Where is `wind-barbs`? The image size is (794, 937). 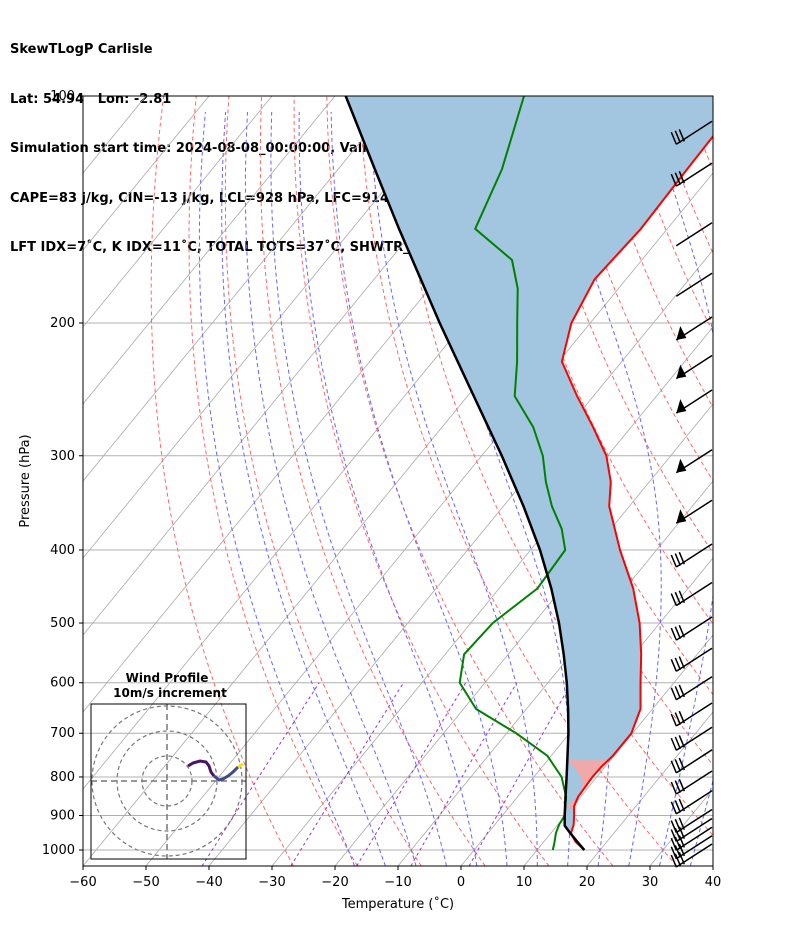
wind-barbs is located at coordinates (691, 494).